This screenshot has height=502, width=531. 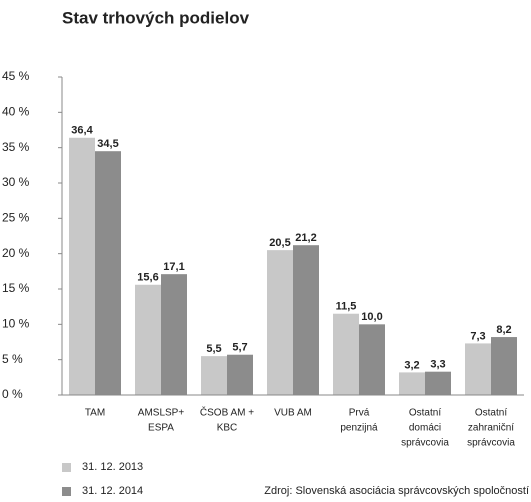 What do you see at coordinates (95, 413) in the screenshot?
I see `x-tick-label: TAM` at bounding box center [95, 413].